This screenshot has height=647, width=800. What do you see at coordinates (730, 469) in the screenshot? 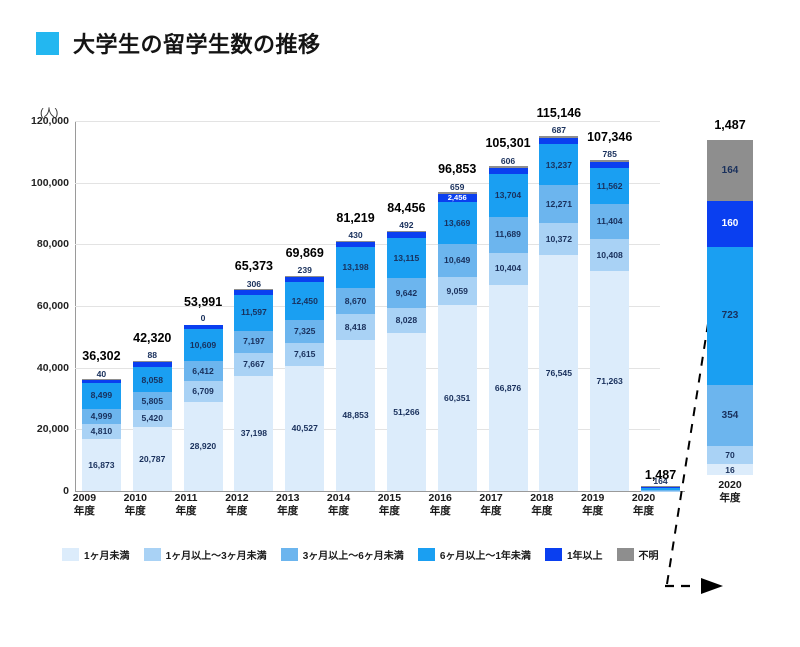
I see `callout-bar-segment: 16` at bounding box center [730, 469].